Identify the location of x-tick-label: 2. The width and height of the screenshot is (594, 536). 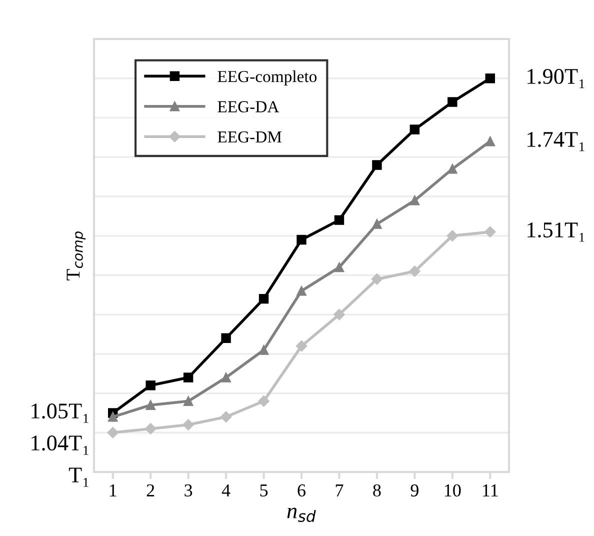
(150, 490).